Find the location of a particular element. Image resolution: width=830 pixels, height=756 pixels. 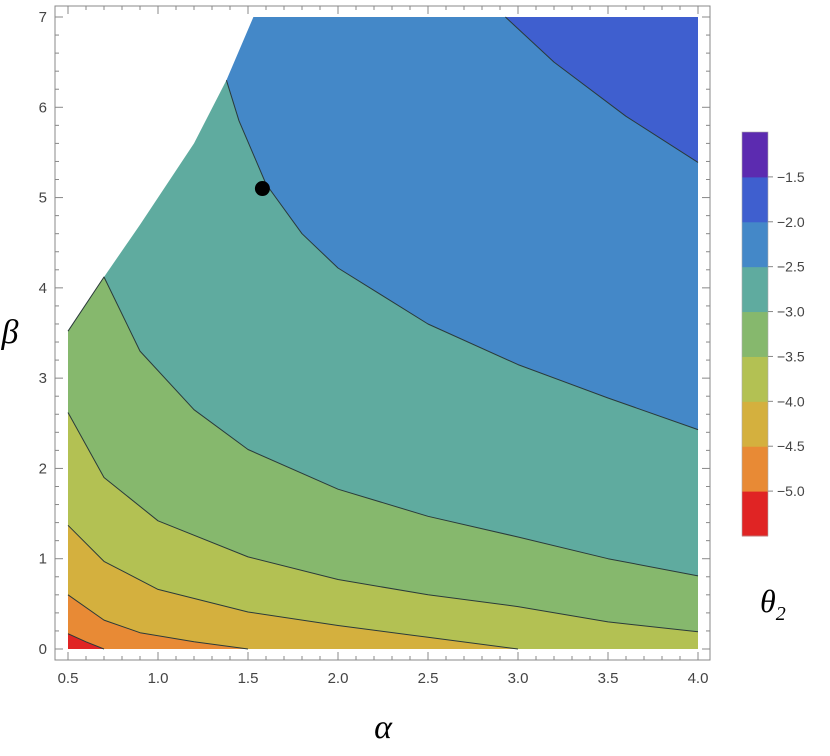

legend-tick-label: −2.0 is located at coordinates (791, 222).